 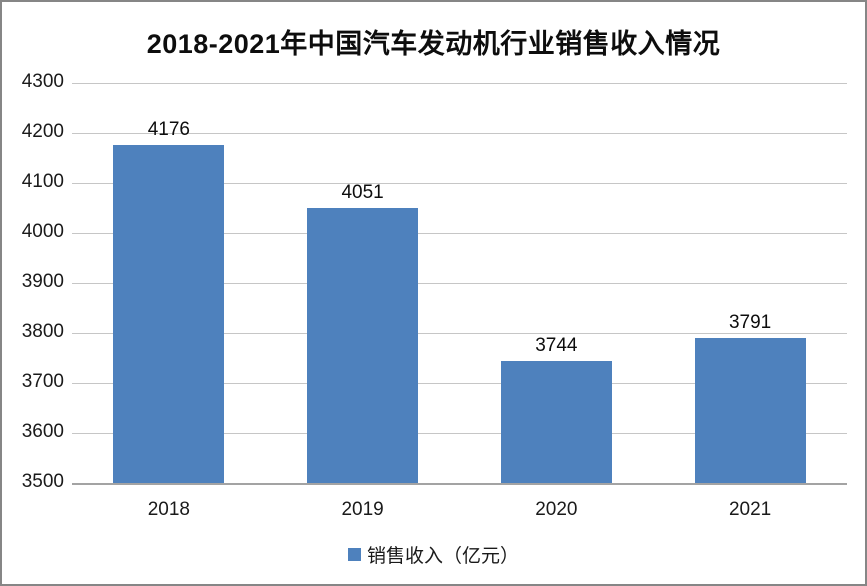 I want to click on bar-2019, so click(x=363, y=345).